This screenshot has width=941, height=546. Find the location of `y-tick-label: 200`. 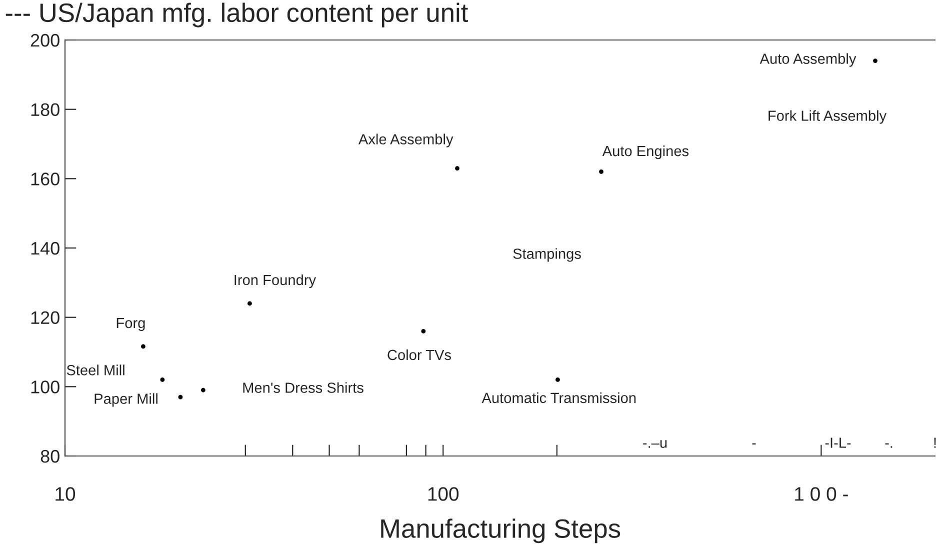

y-tick-label: 200 is located at coordinates (45, 40).